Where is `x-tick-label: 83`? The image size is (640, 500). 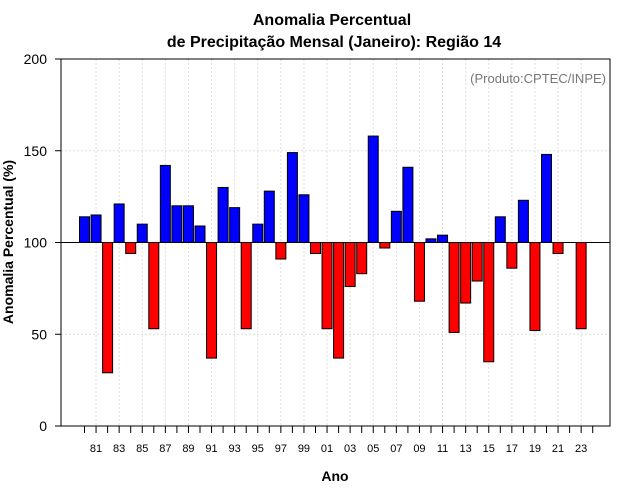
x-tick-label: 83 is located at coordinates (119, 449).